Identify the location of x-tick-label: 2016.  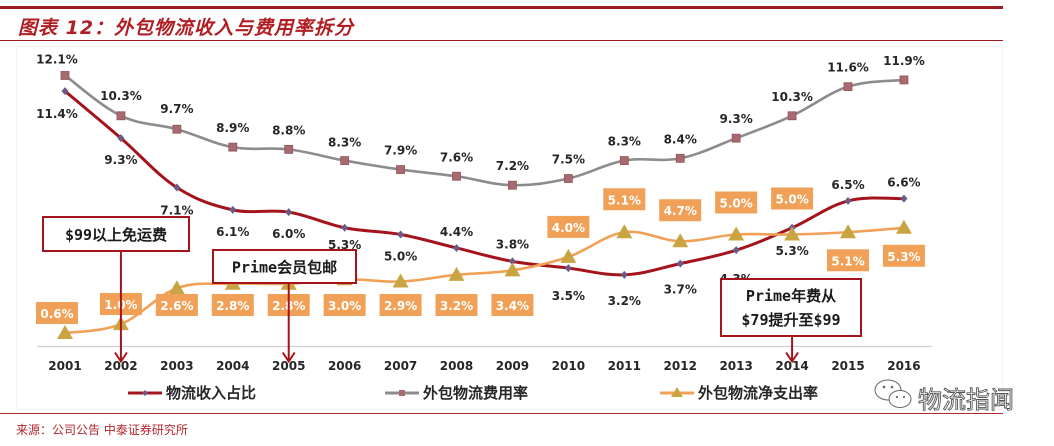
(903, 366).